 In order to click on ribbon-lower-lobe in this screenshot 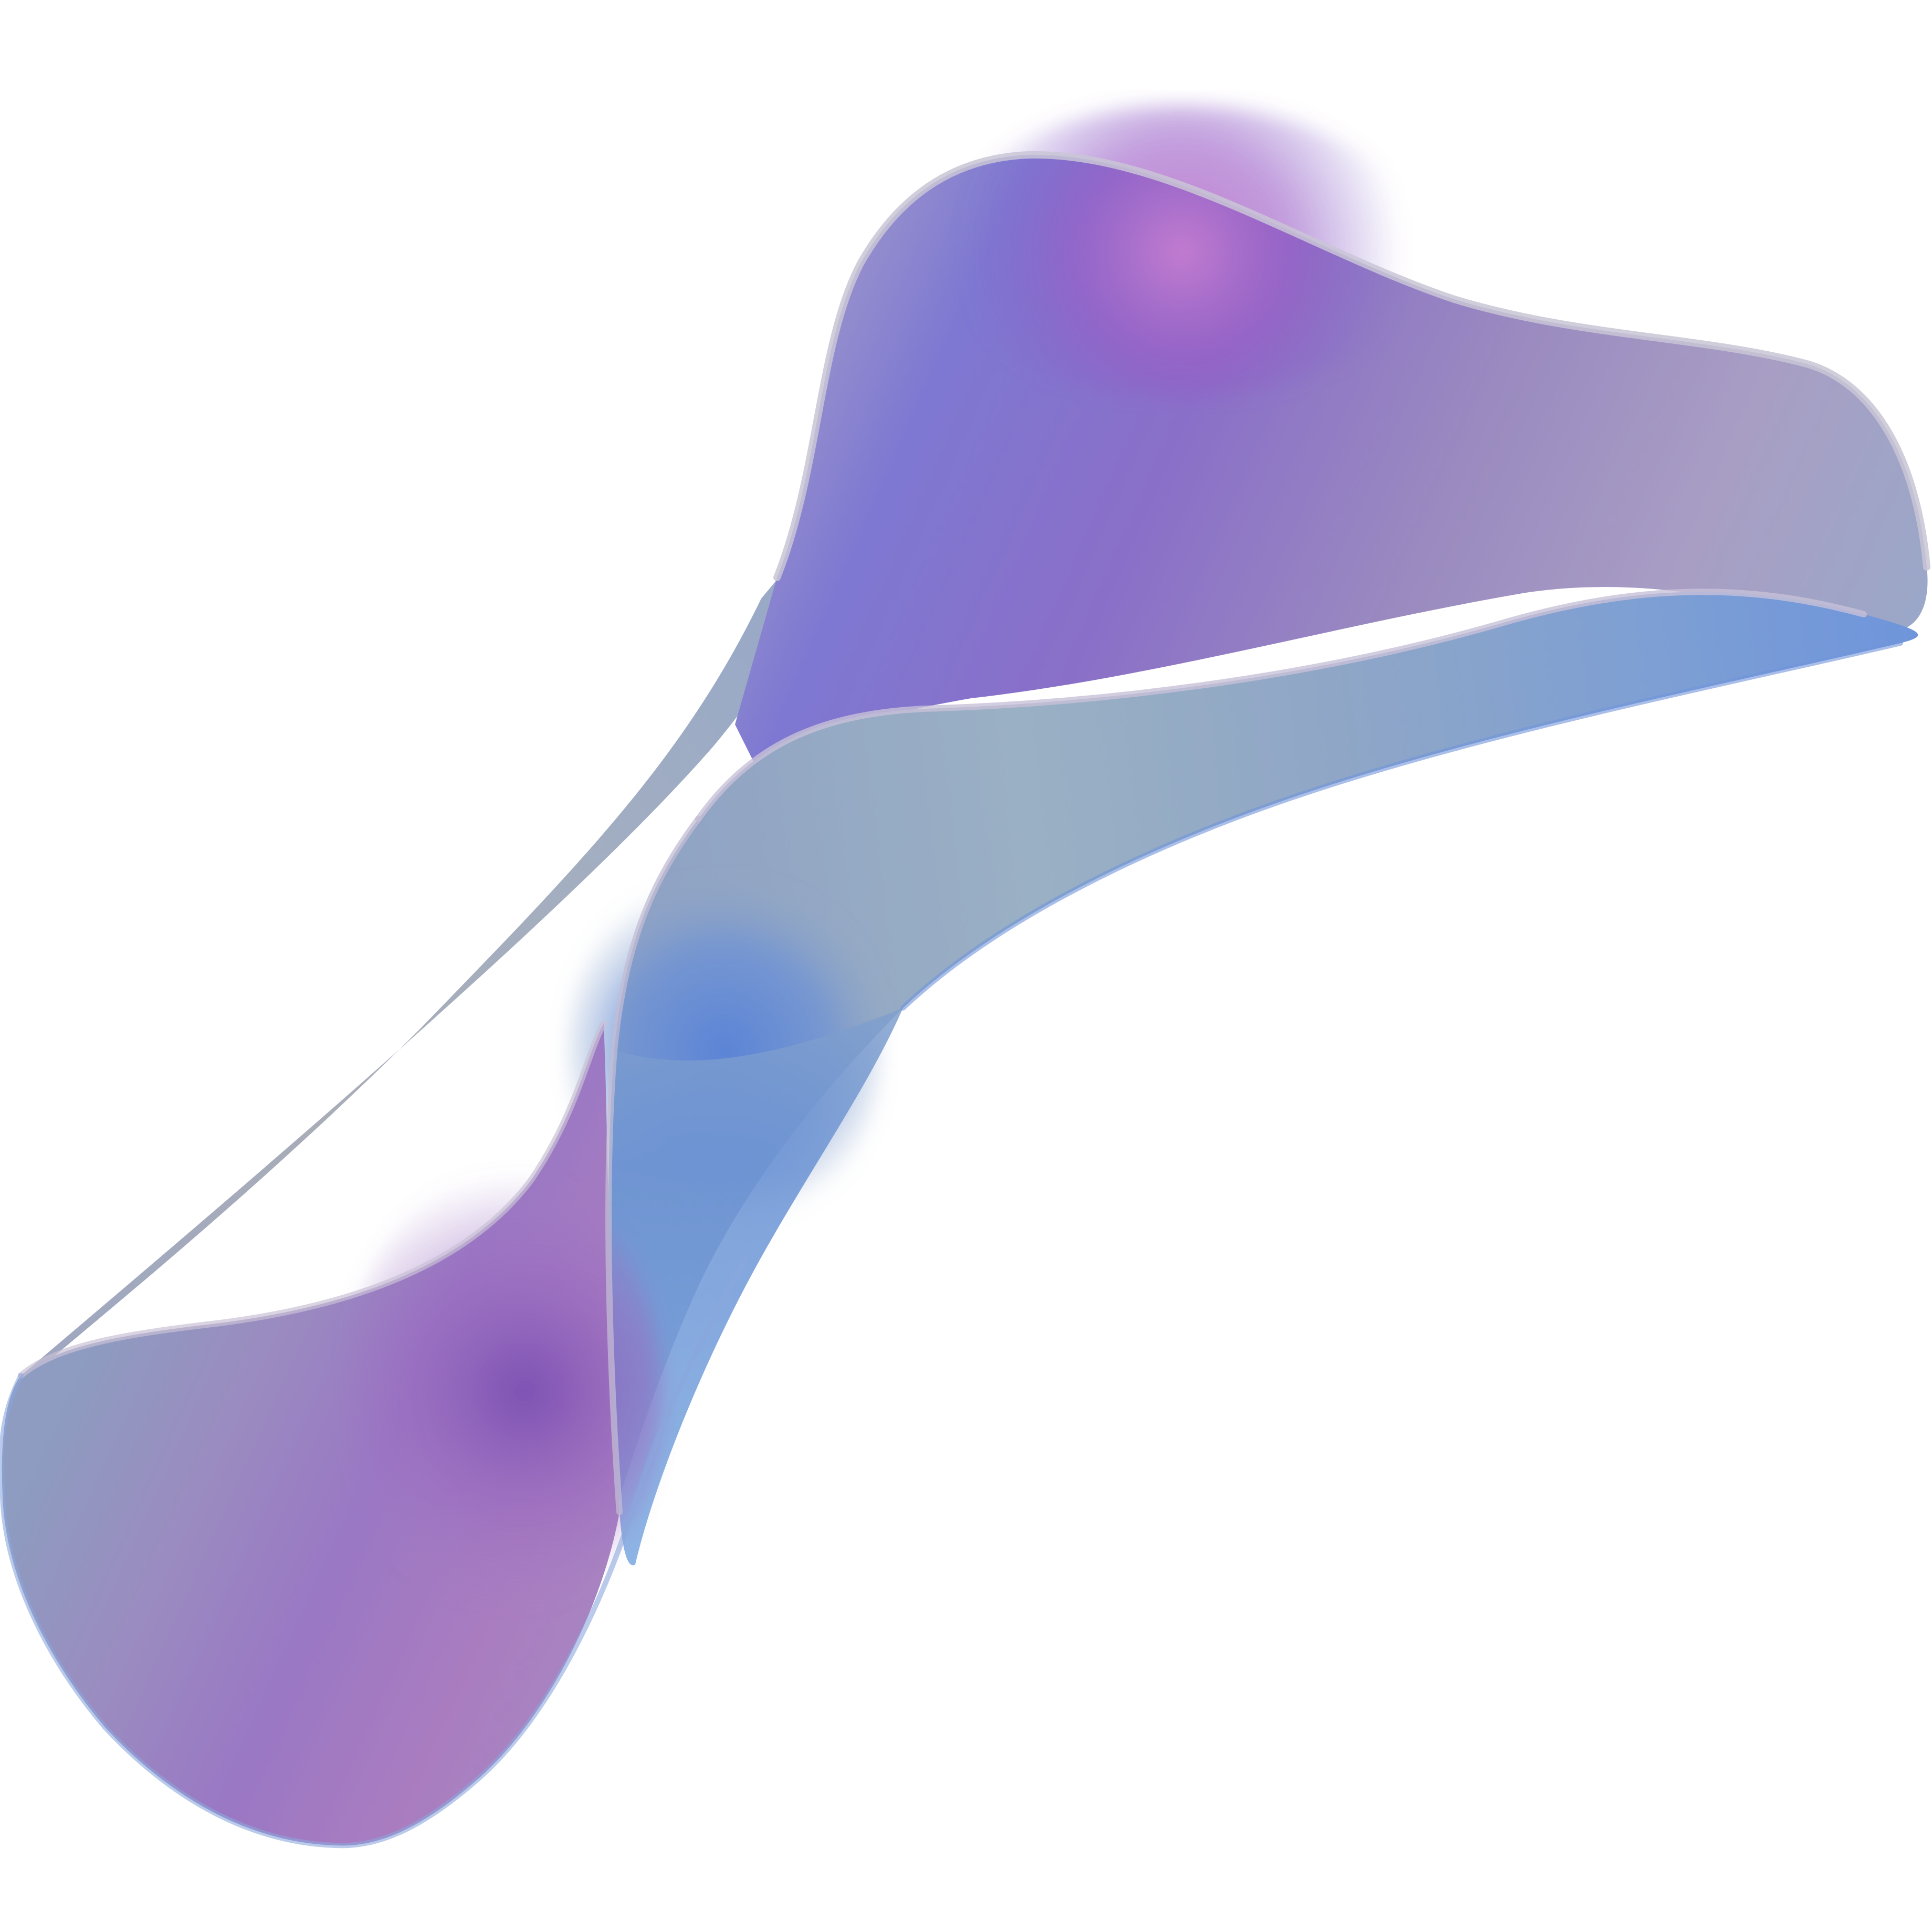, I will do `click(311, 1435)`.